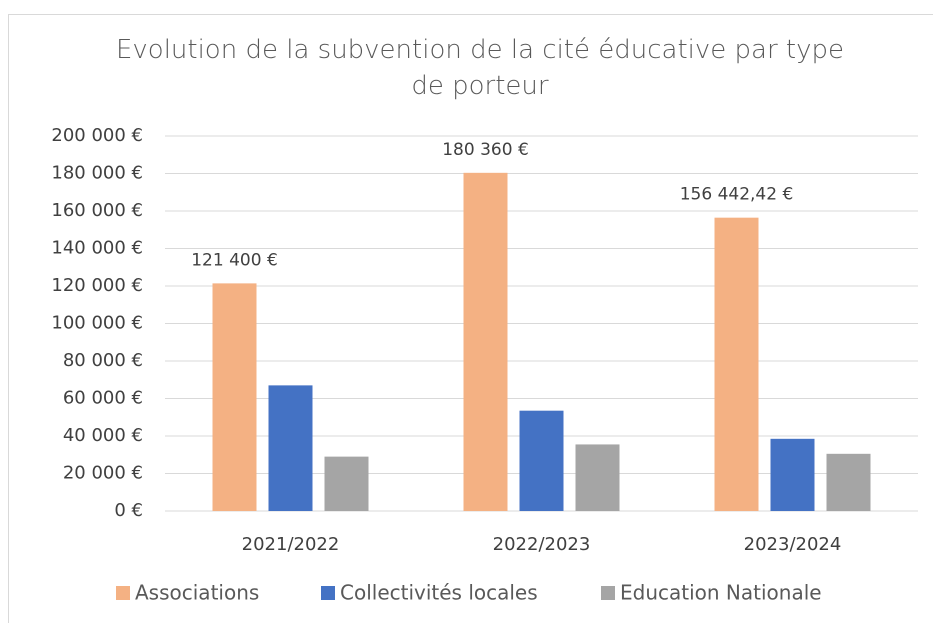  Describe the element at coordinates (97, 210) in the screenshot. I see `y-tick-label: 160 000 €` at that location.